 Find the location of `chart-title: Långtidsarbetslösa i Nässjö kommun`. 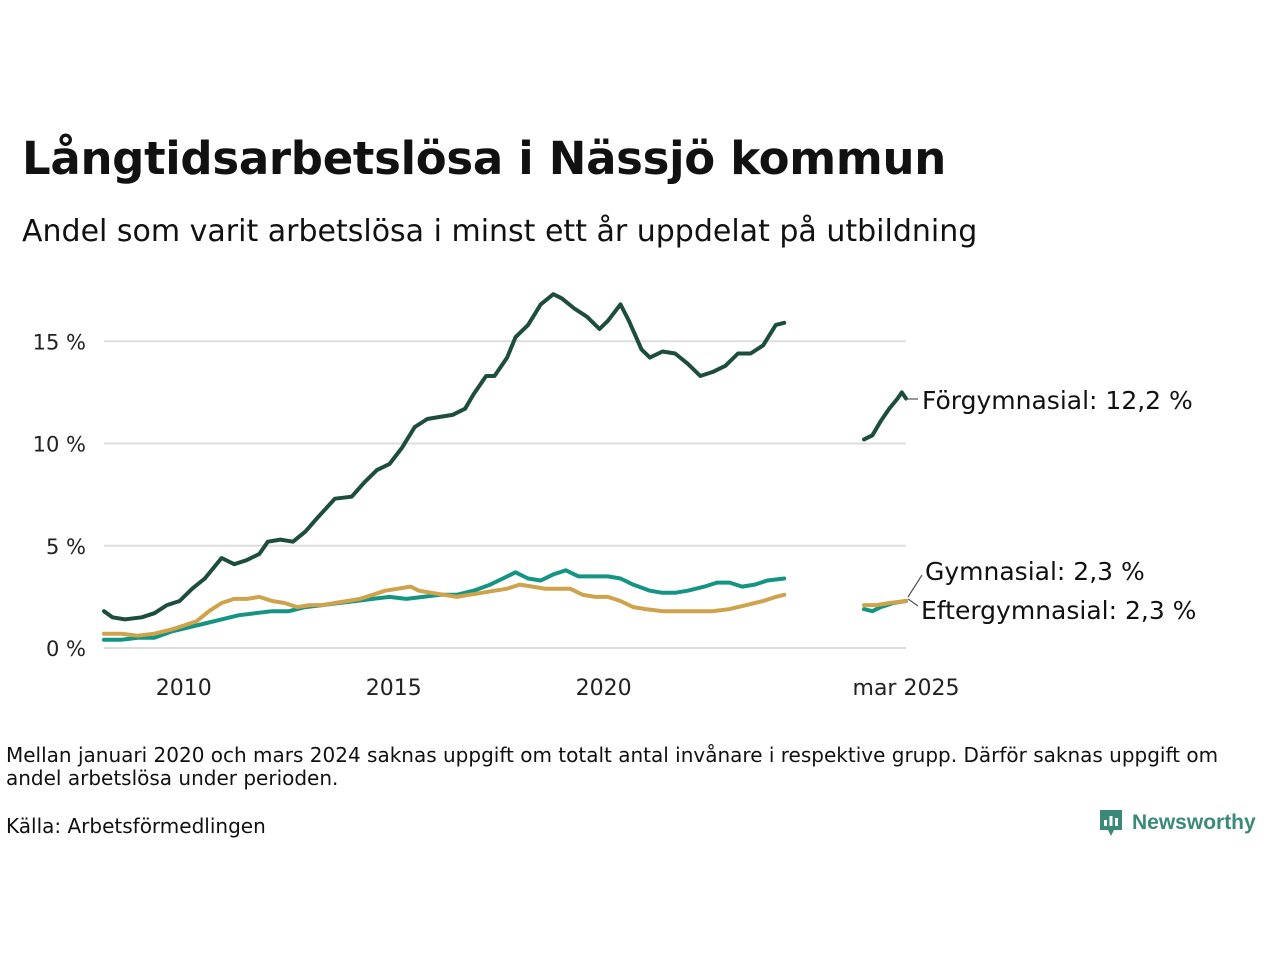

chart-title: Långtidsarbetslösa i Nässjö kommun is located at coordinates (484, 158).